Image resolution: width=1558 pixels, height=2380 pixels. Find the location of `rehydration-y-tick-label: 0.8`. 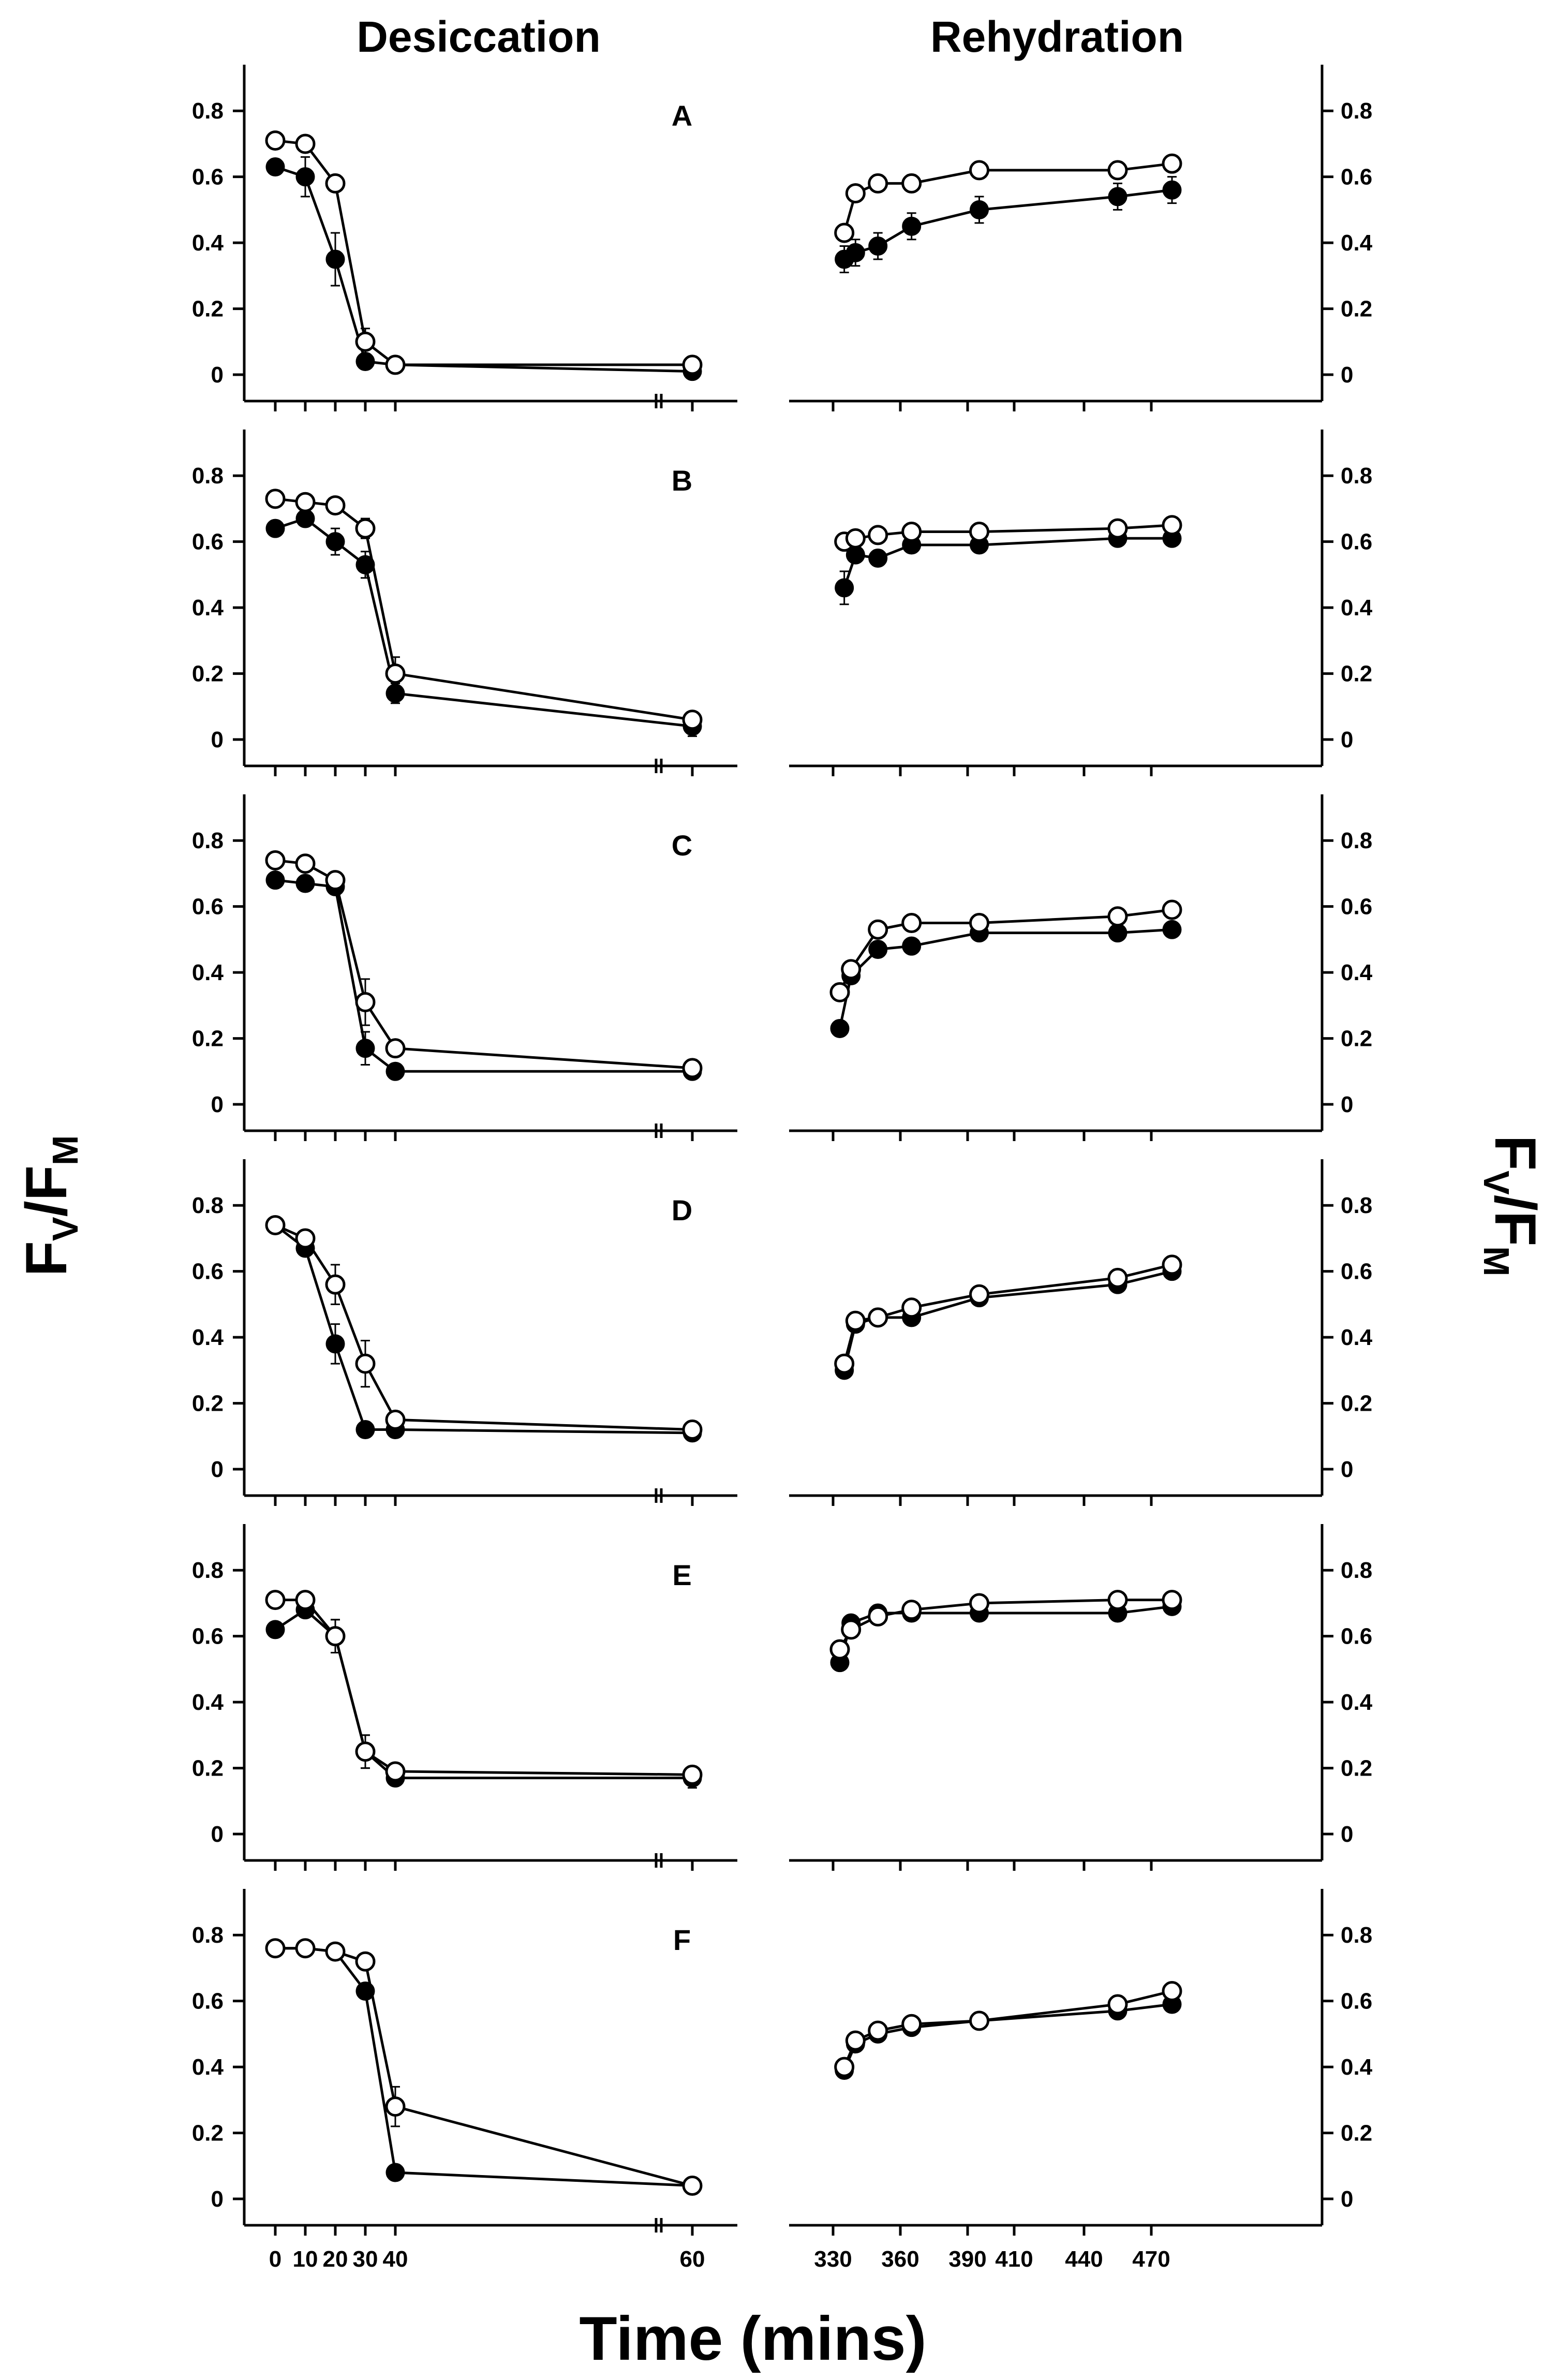

rehydration-y-tick-label: 0.8 is located at coordinates (1356, 840).